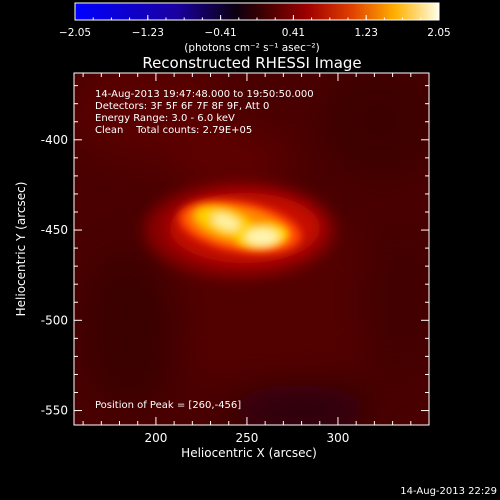  Describe the element at coordinates (54, 230) in the screenshot. I see `y-tick-label: -450` at that location.